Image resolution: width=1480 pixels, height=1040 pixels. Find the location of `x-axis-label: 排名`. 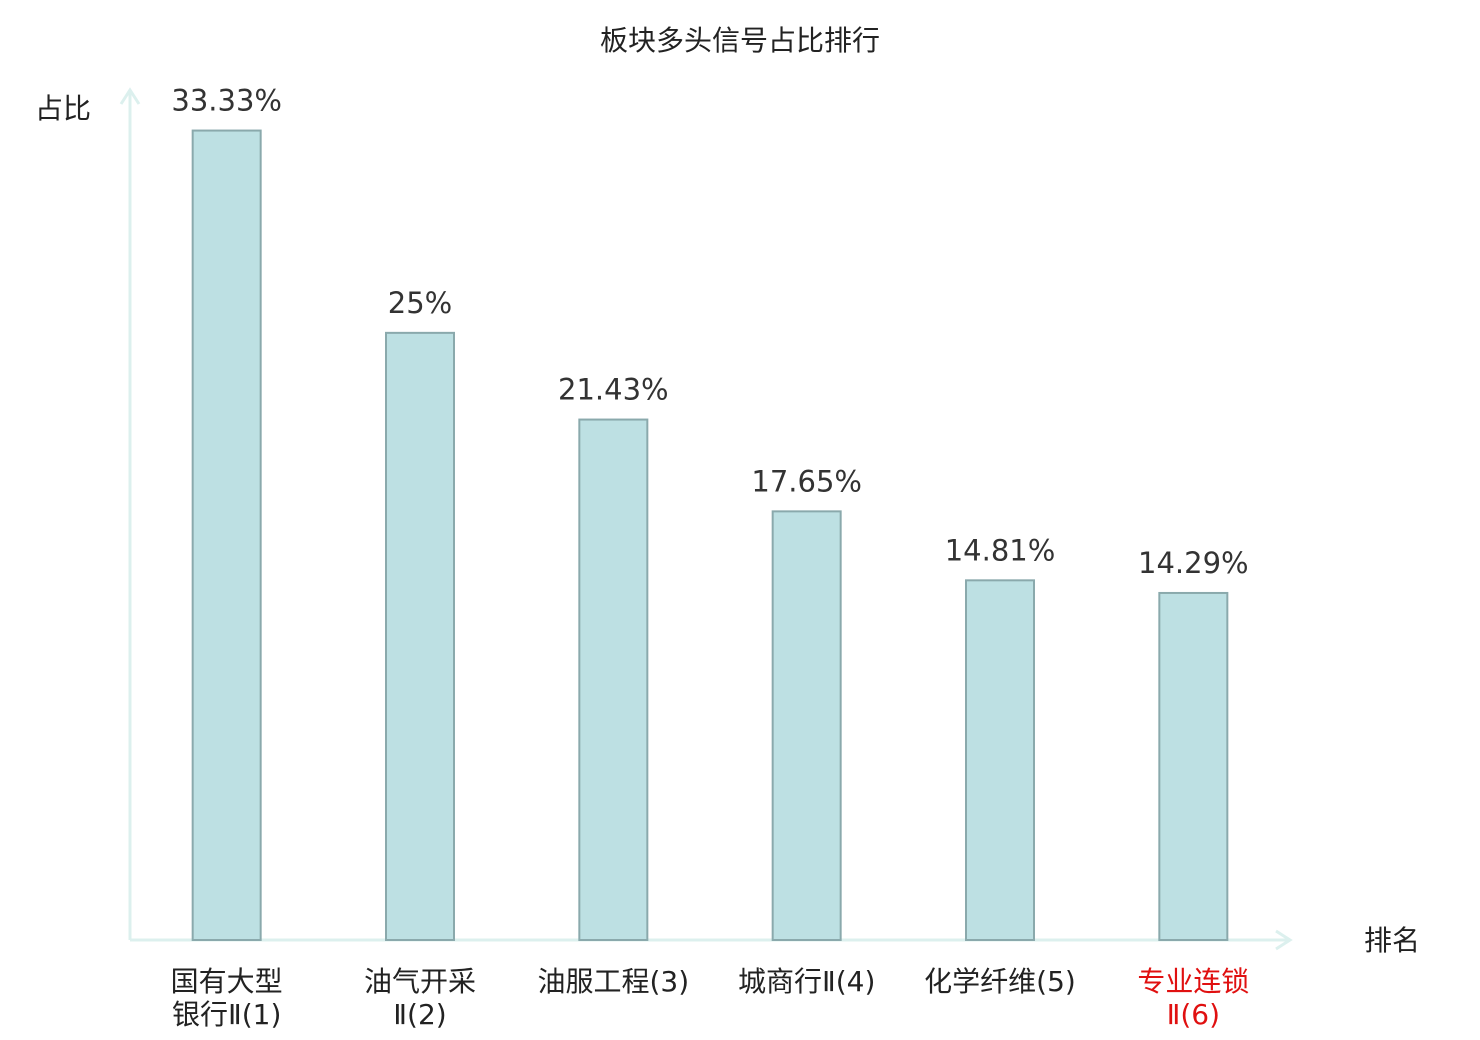

x-axis-label: 排名 is located at coordinates (1392, 940).